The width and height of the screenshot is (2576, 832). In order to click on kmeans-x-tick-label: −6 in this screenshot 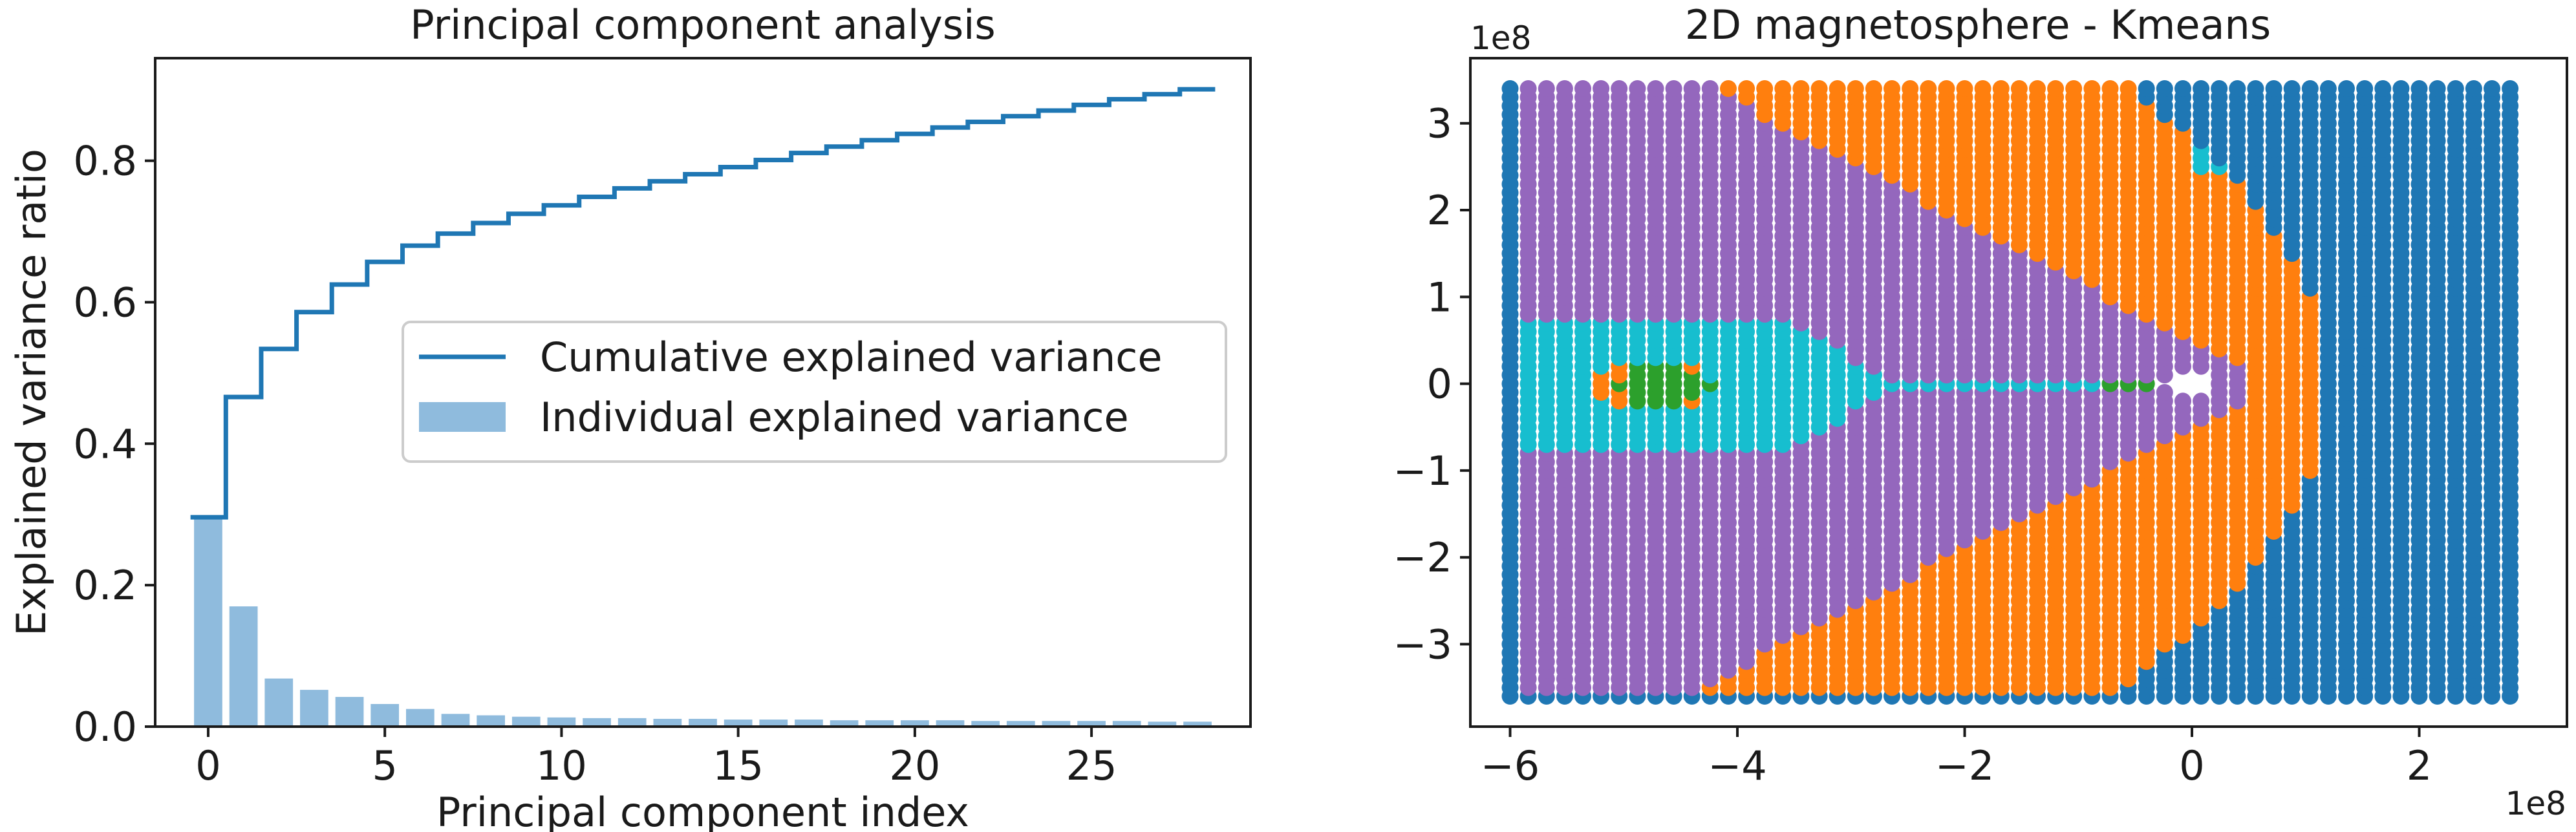, I will do `click(1510, 766)`.